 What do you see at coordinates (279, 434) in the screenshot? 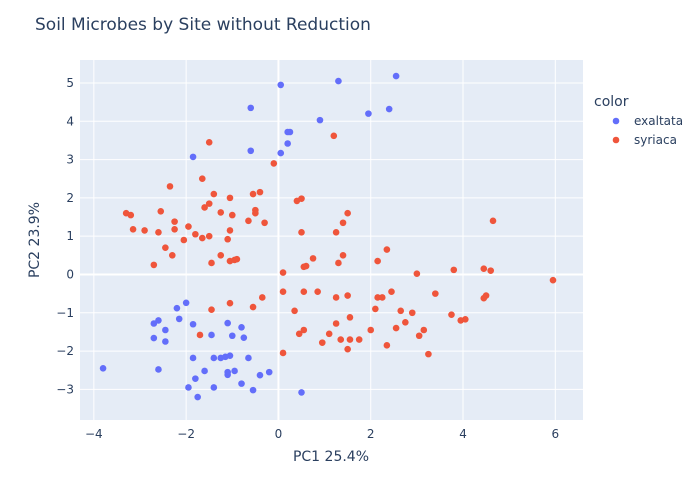
I see `x-tick-label: 0` at bounding box center [279, 434].